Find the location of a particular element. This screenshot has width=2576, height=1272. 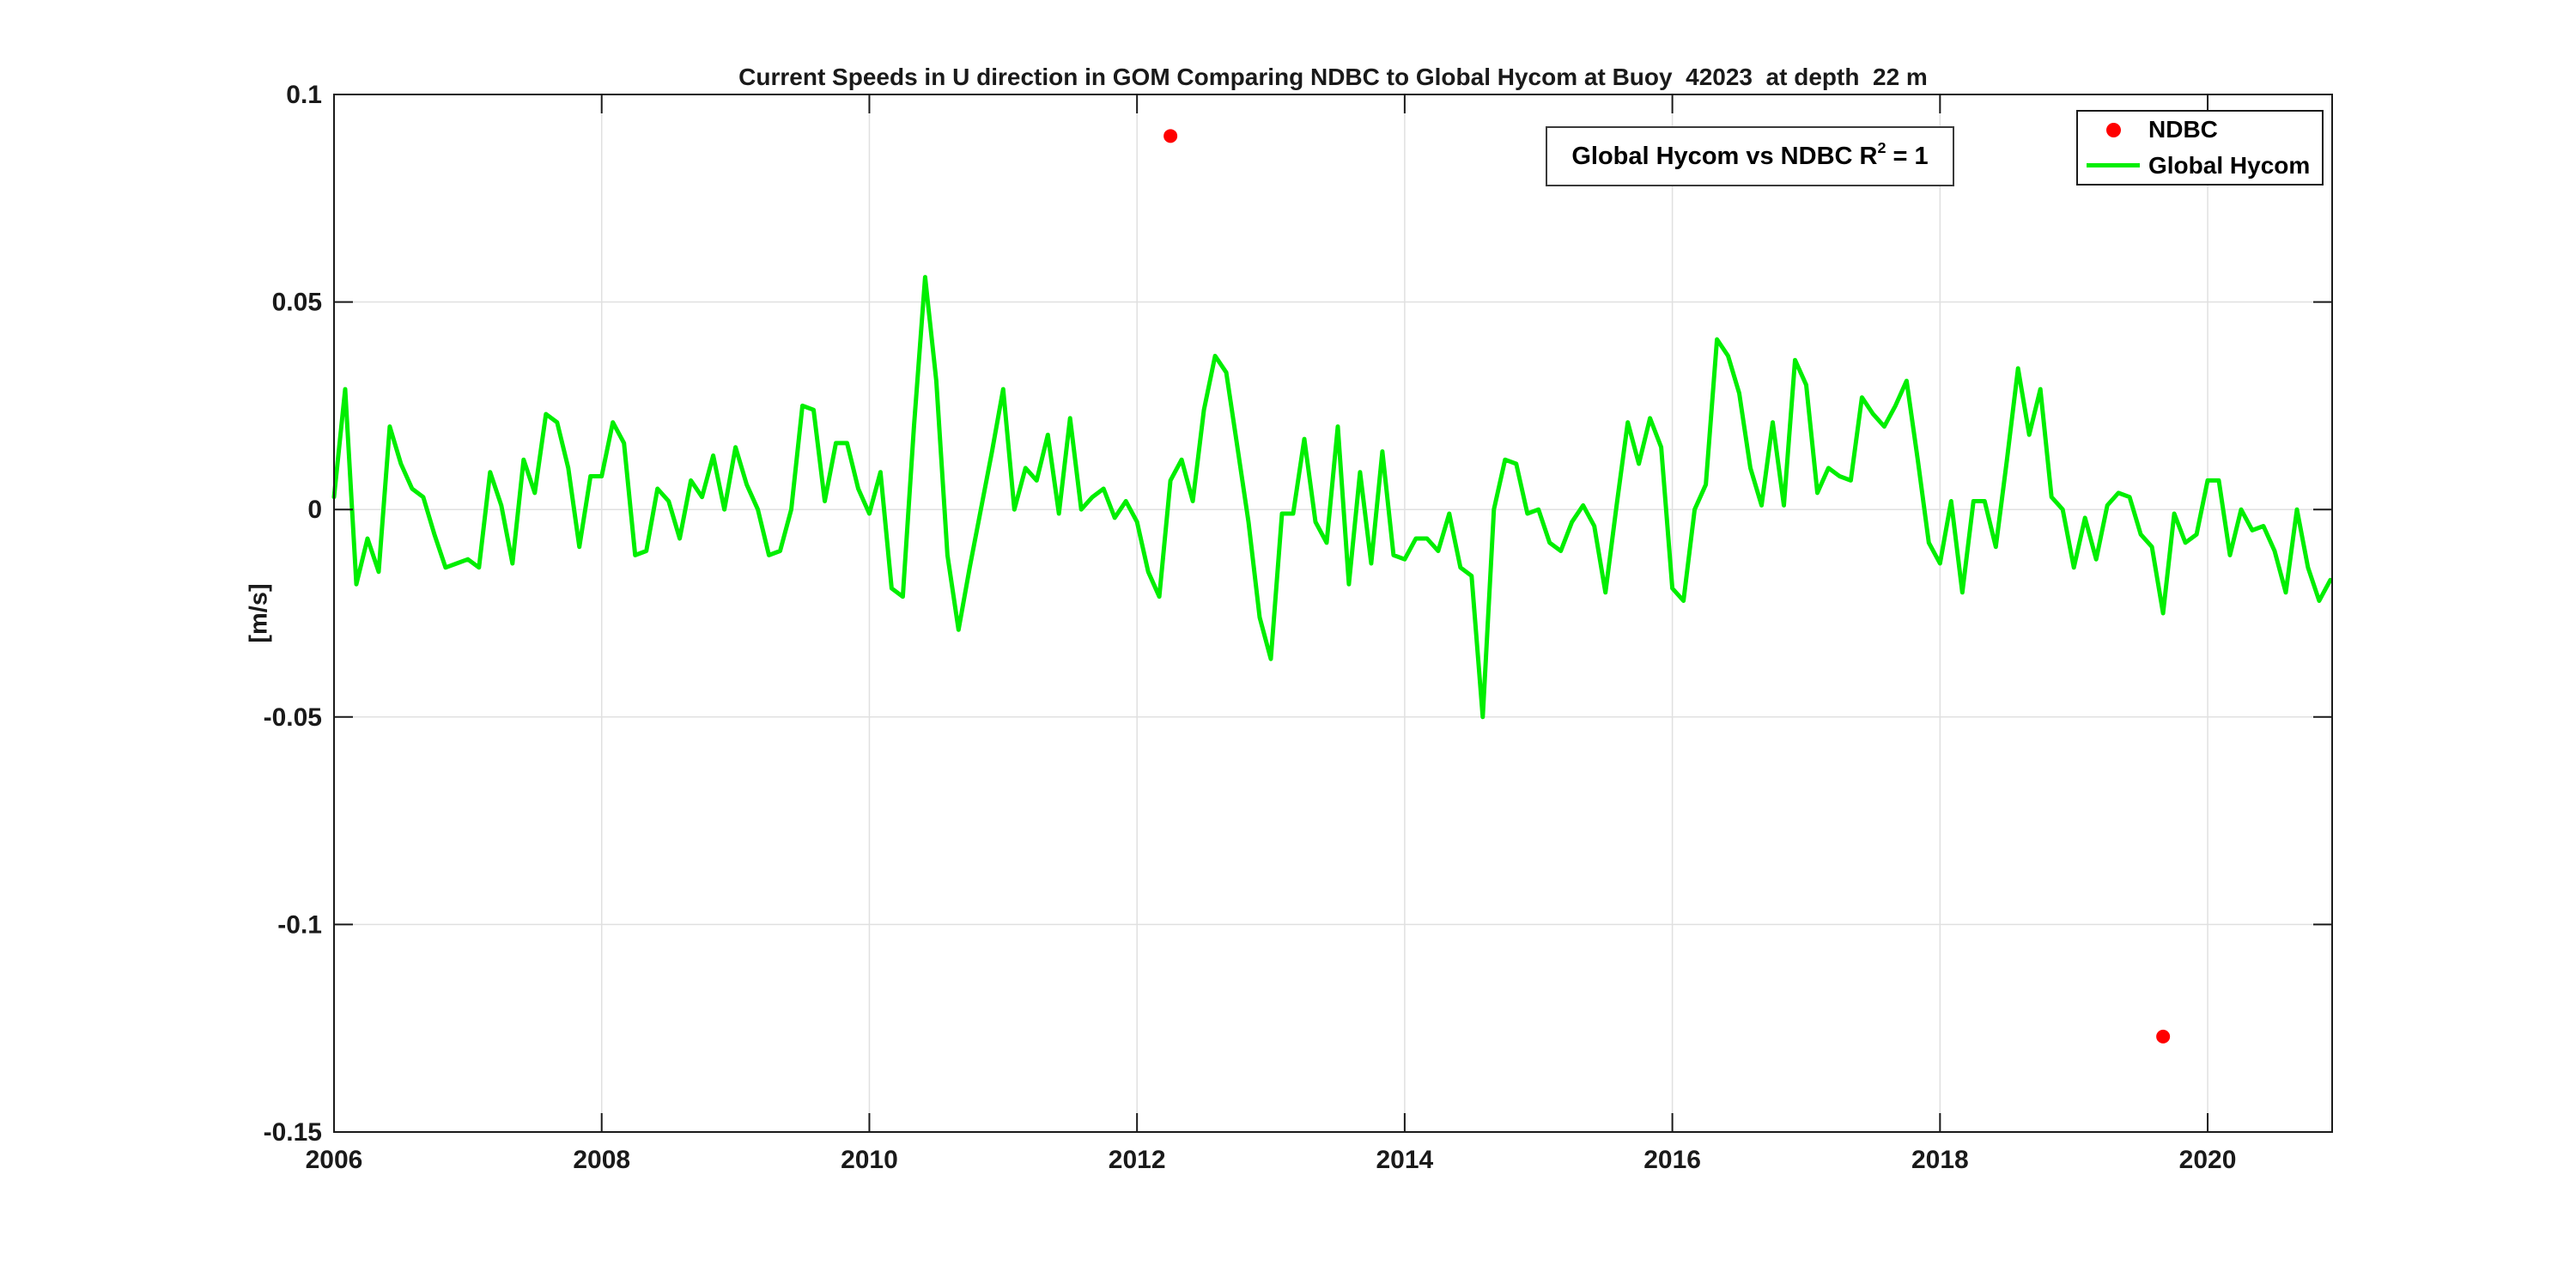

annotation-superscript: 2 is located at coordinates (1881, 147).